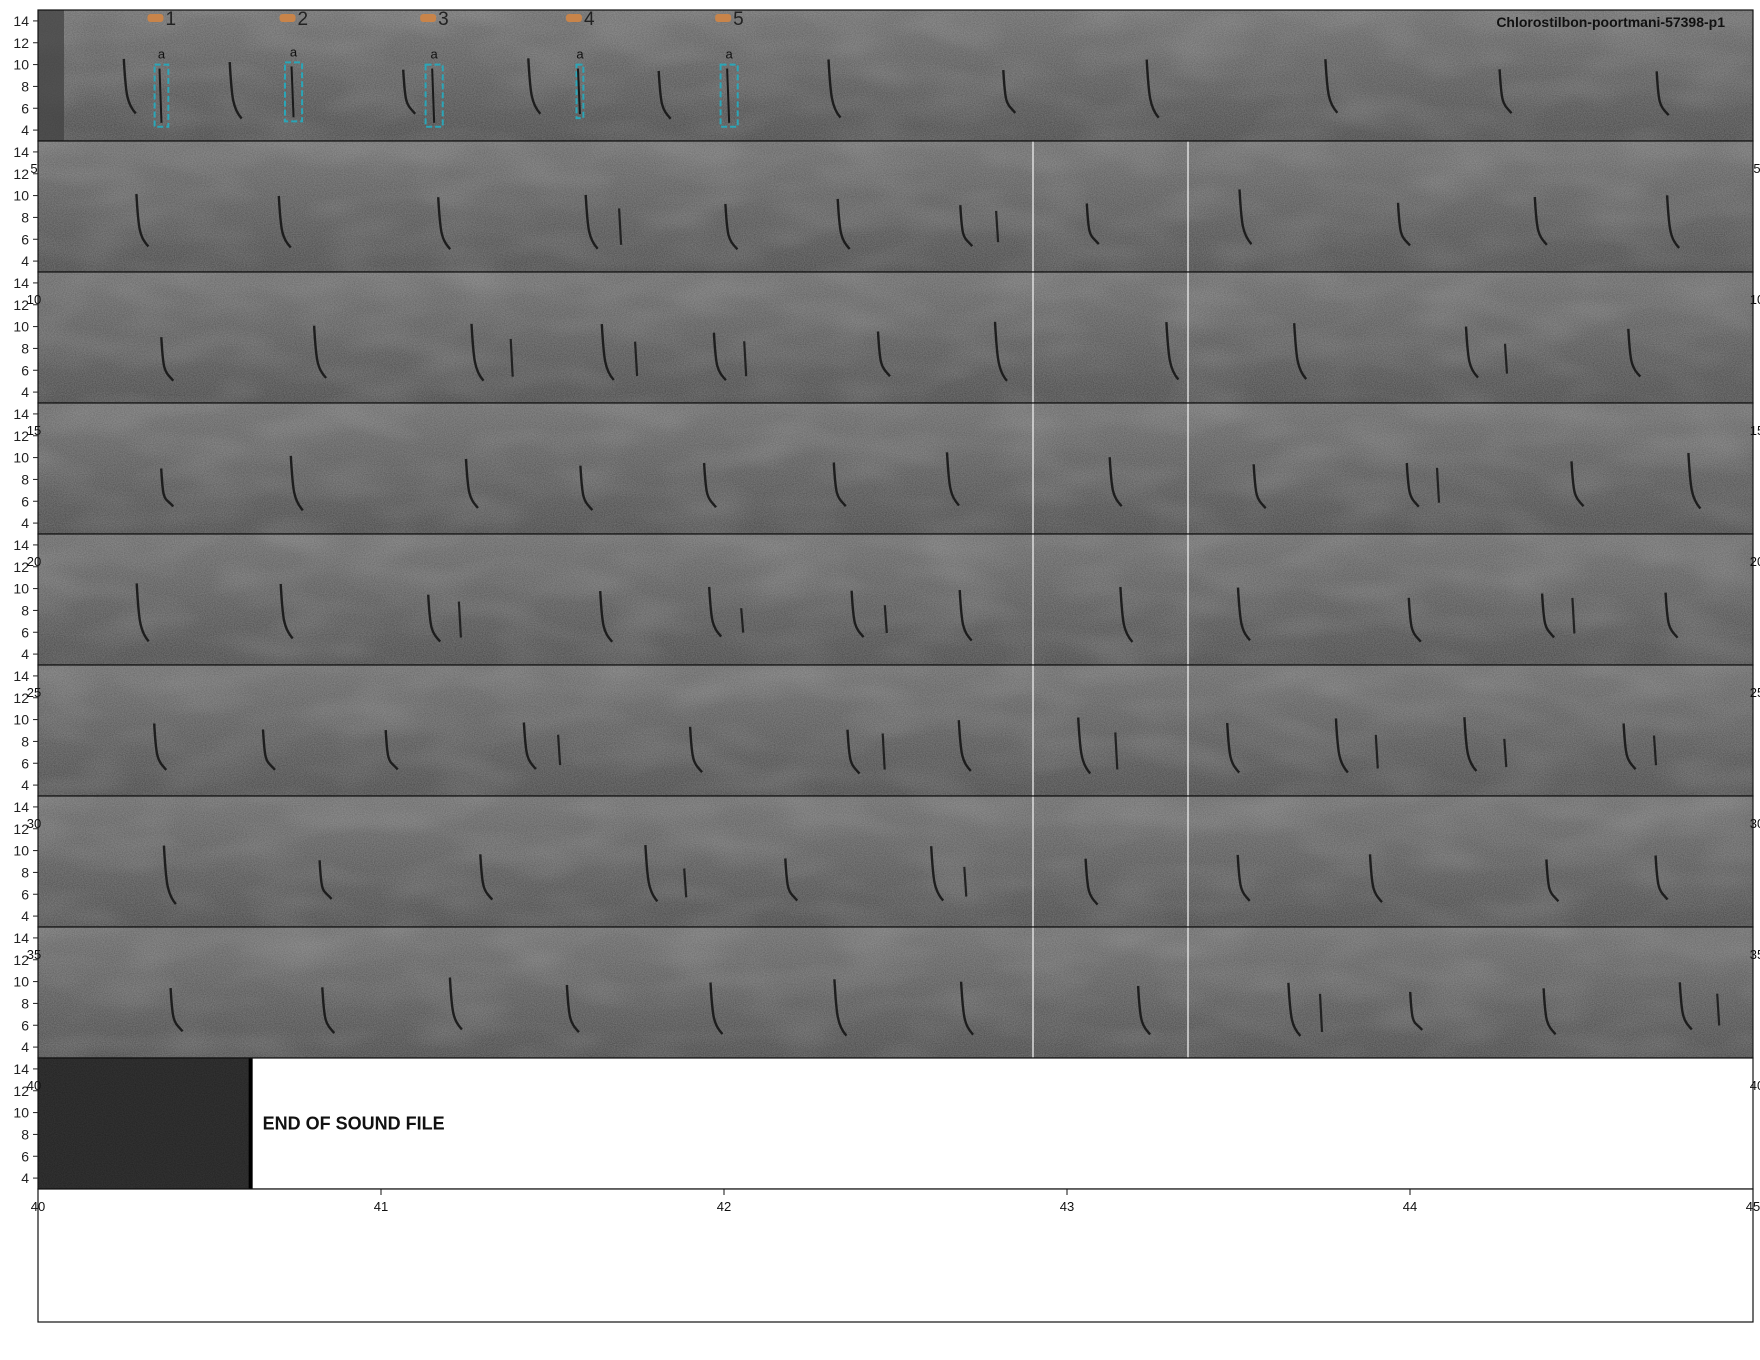 This screenshot has height=1360, width=1760. I want to click on spectrogram-row: 4681012143535, so click(886, 992).